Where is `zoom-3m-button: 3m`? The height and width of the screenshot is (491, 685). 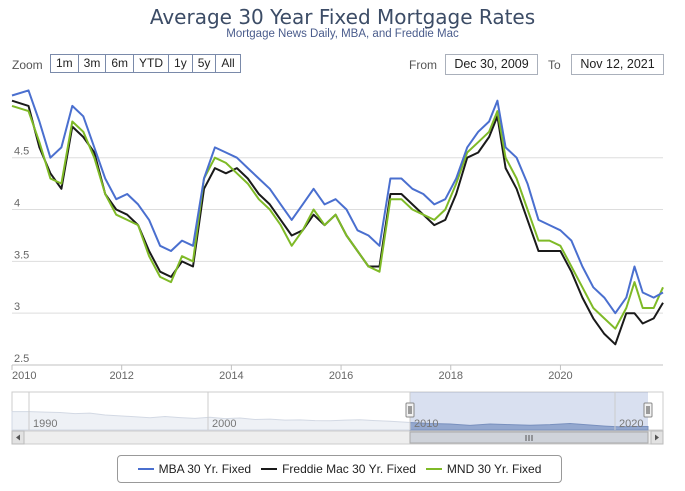
zoom-3m-button: 3m is located at coordinates (92, 63).